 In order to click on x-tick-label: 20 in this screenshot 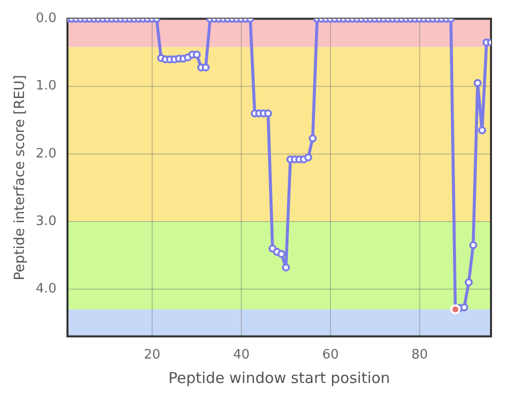, I will do `click(152, 355)`.